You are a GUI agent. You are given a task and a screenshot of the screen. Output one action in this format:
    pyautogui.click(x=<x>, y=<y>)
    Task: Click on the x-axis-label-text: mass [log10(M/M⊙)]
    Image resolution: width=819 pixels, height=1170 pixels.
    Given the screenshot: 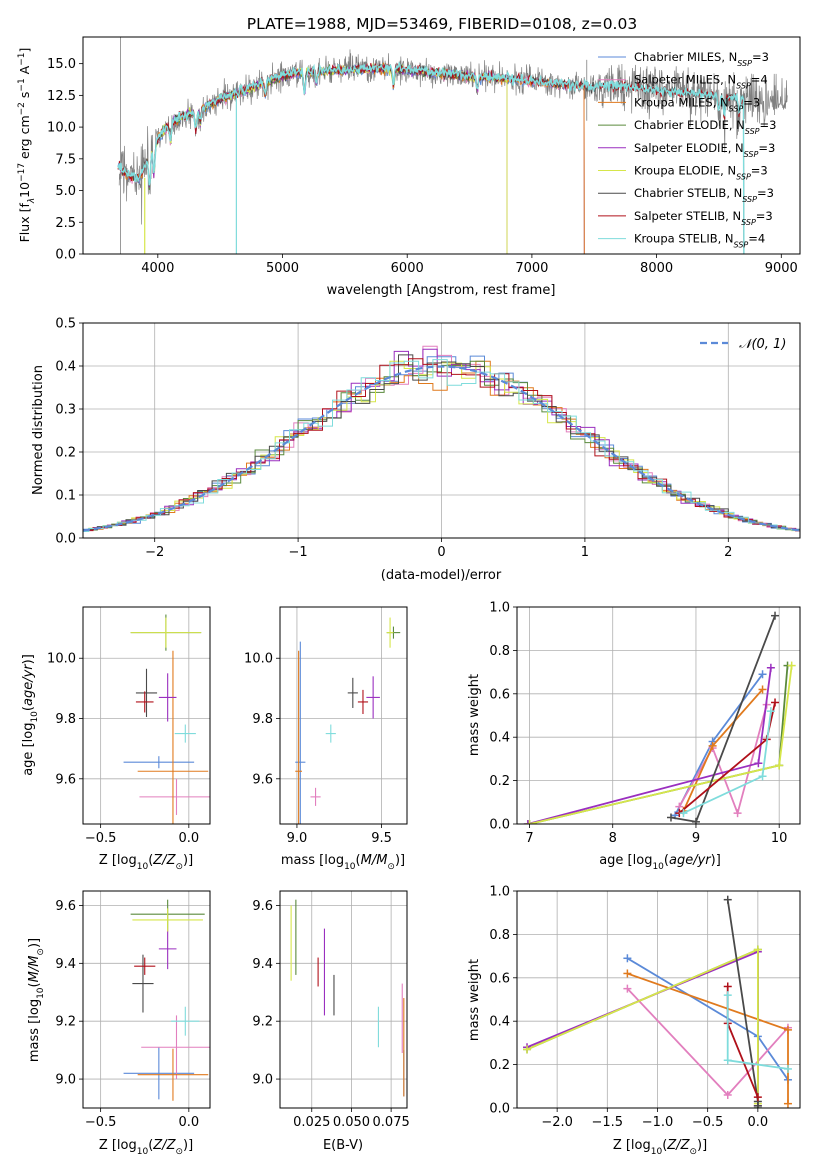 What is the action you would take?
    pyautogui.click(x=343, y=862)
    